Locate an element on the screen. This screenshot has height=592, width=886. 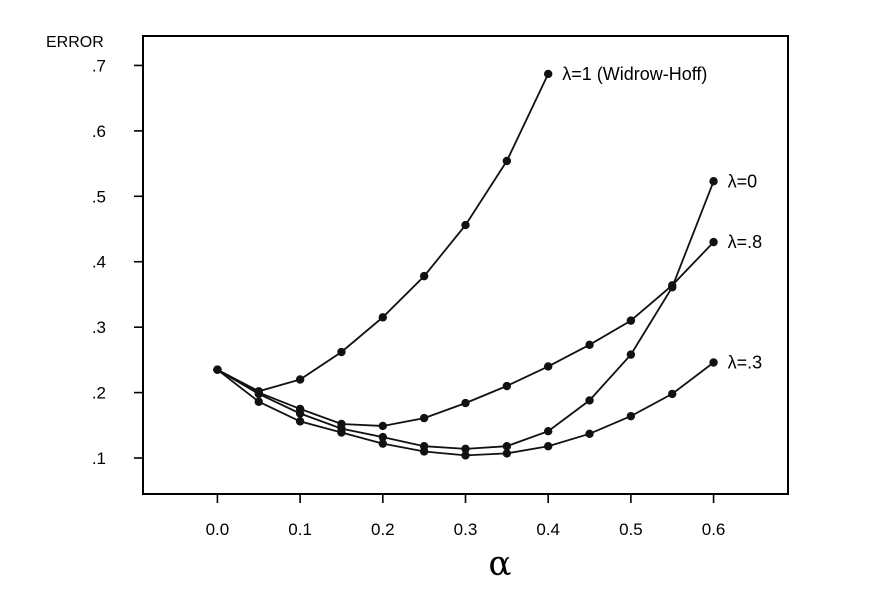
y-tick-label: .7 is located at coordinates (99, 65).